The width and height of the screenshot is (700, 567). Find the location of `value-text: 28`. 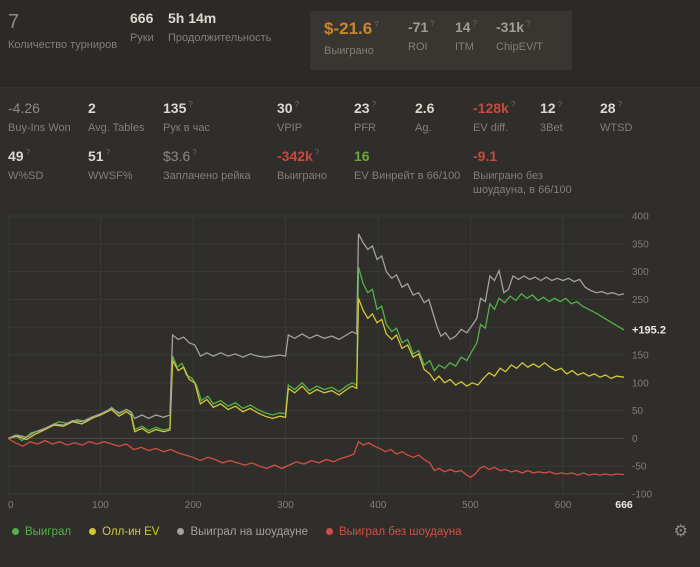

value-text: 28 is located at coordinates (608, 108).